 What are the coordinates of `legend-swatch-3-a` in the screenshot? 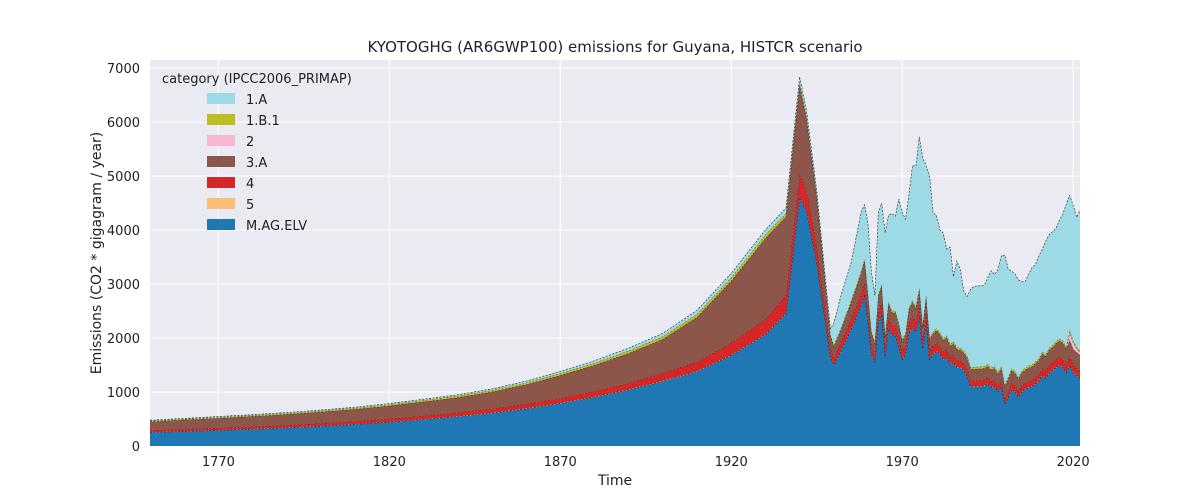 It's located at (221, 161).